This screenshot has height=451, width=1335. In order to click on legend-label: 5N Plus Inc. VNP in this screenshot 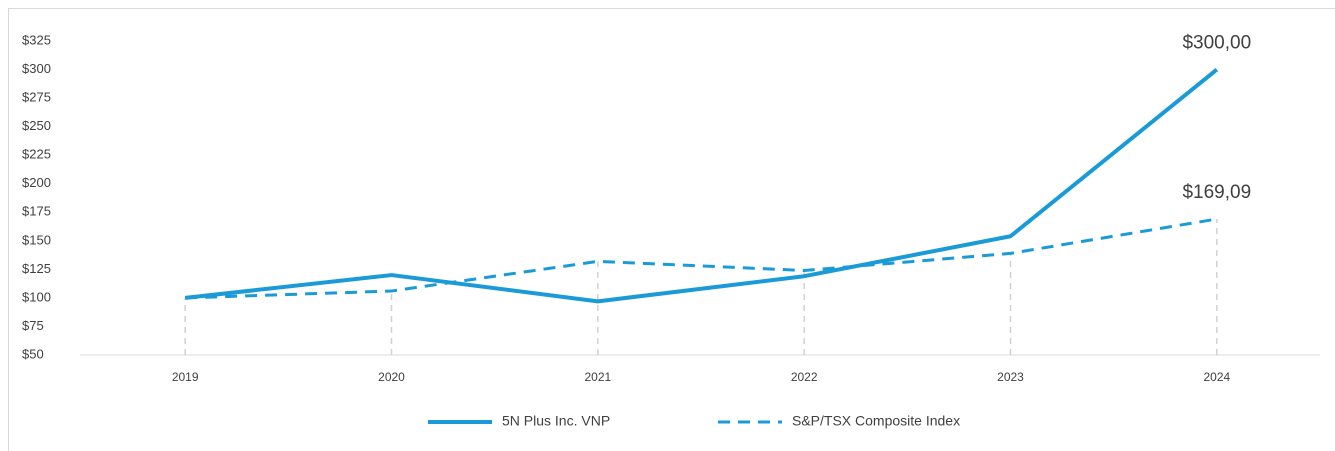, I will do `click(556, 421)`.